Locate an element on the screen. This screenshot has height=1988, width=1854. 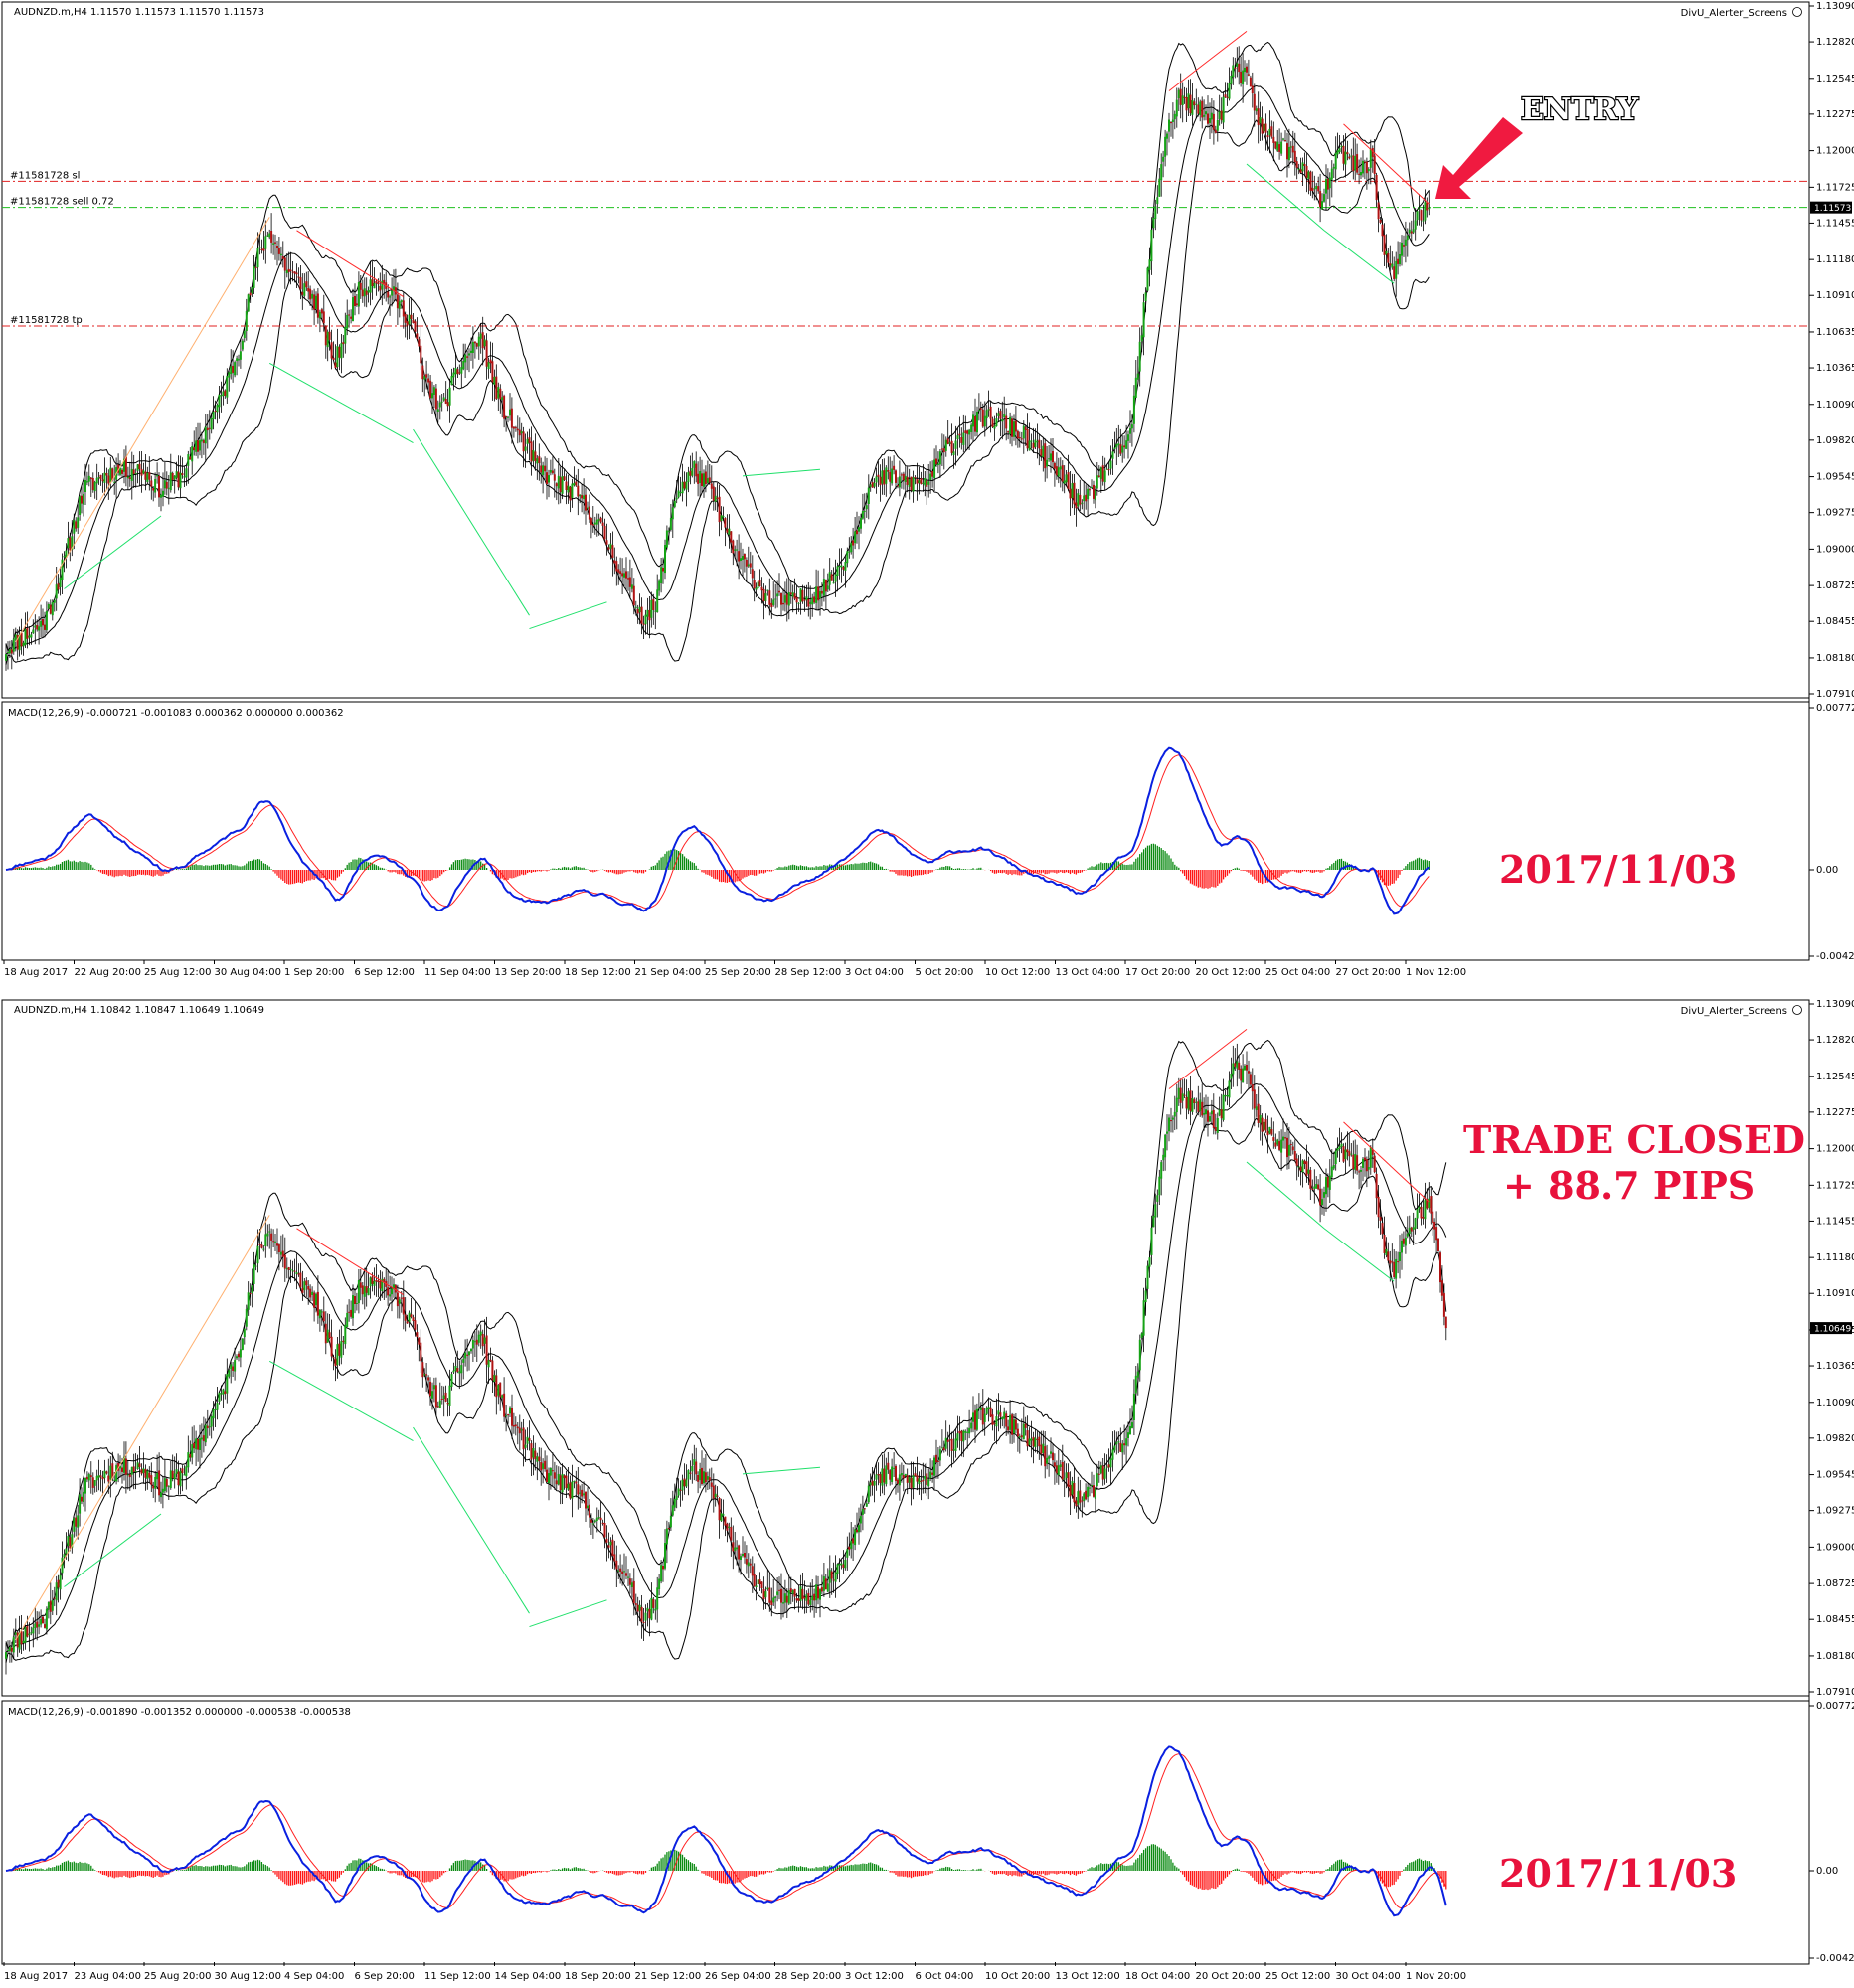
price-tick-label: 1.13090 is located at coordinates (1835, 1004).